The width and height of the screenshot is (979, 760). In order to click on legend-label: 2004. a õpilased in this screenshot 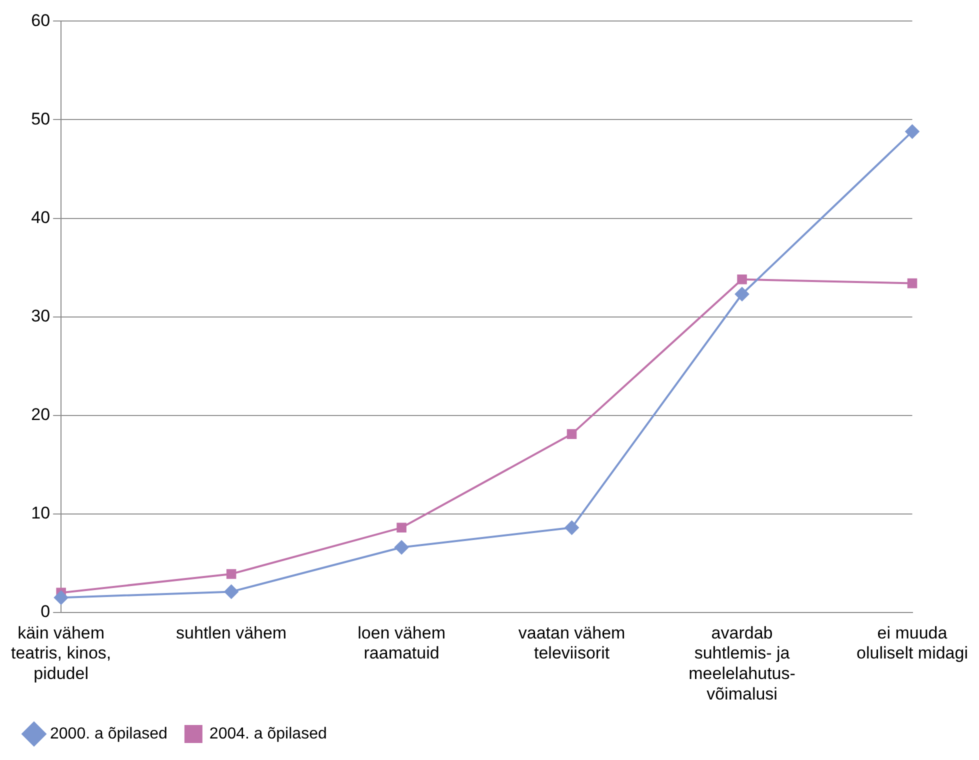, I will do `click(268, 733)`.